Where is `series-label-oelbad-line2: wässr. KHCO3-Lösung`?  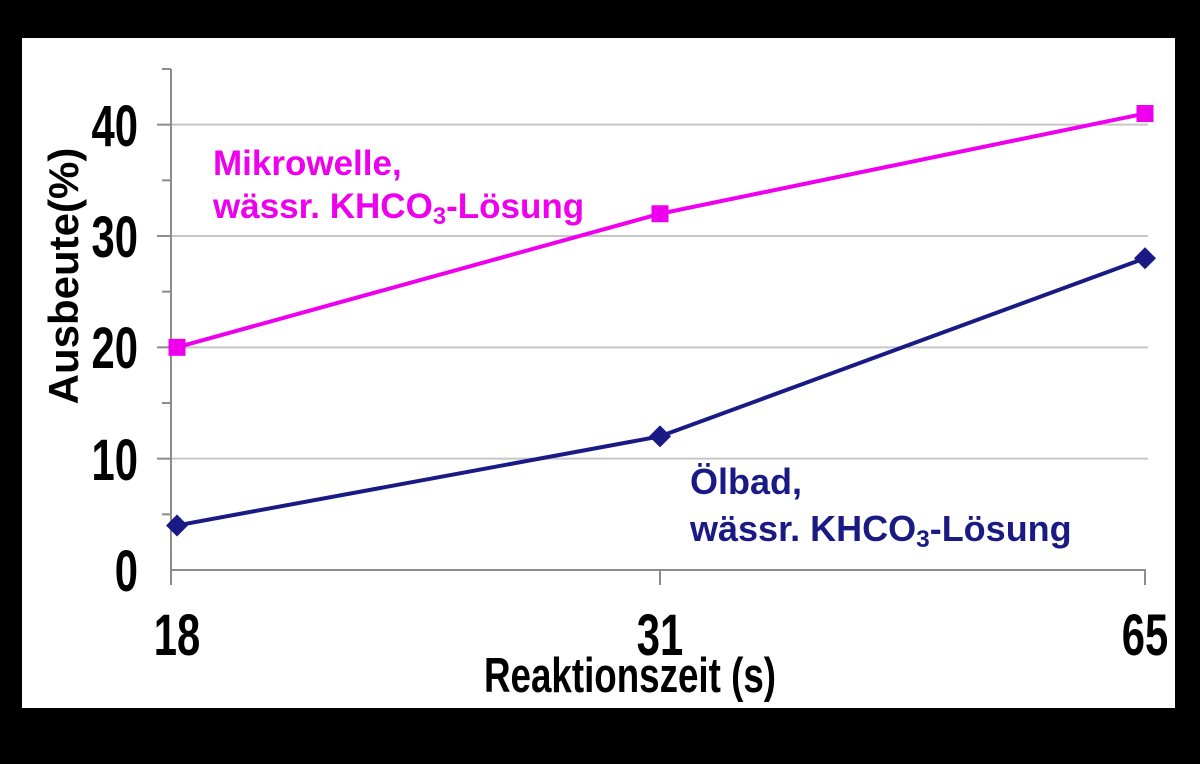 series-label-oelbad-line2: wässr. KHCO3-Lösung is located at coordinates (881, 531).